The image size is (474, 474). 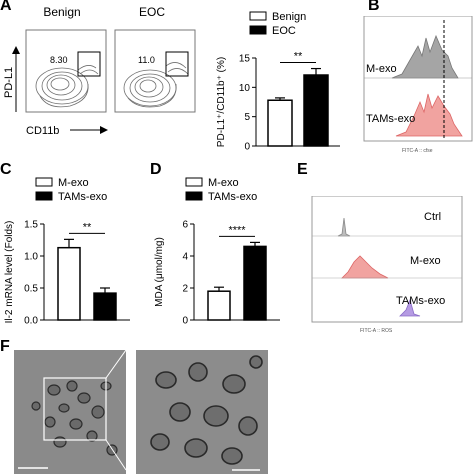 I want to click on panel-label-c: C, so click(x=6, y=169).